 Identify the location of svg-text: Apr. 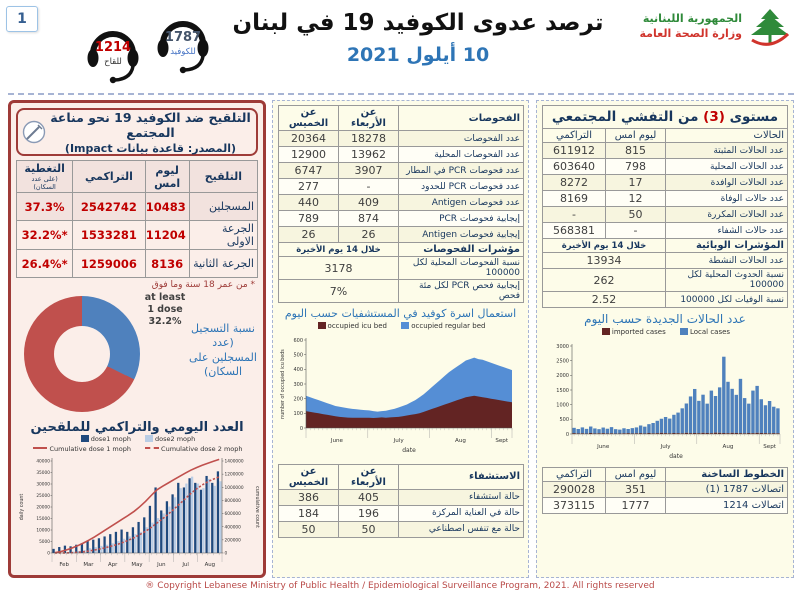
(113, 565).